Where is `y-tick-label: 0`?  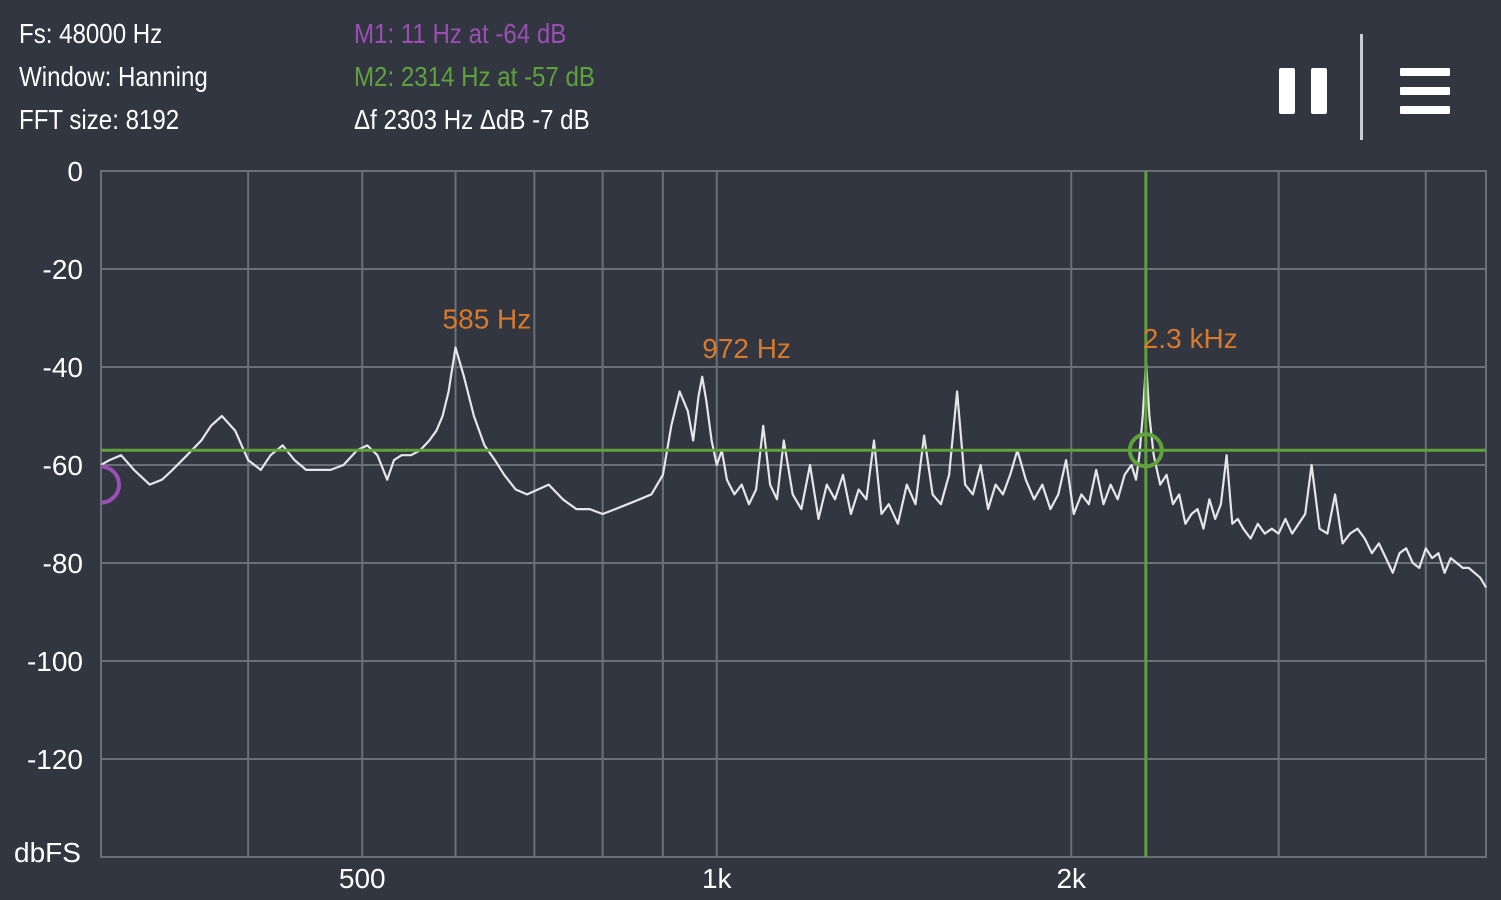 y-tick-label: 0 is located at coordinates (75, 171).